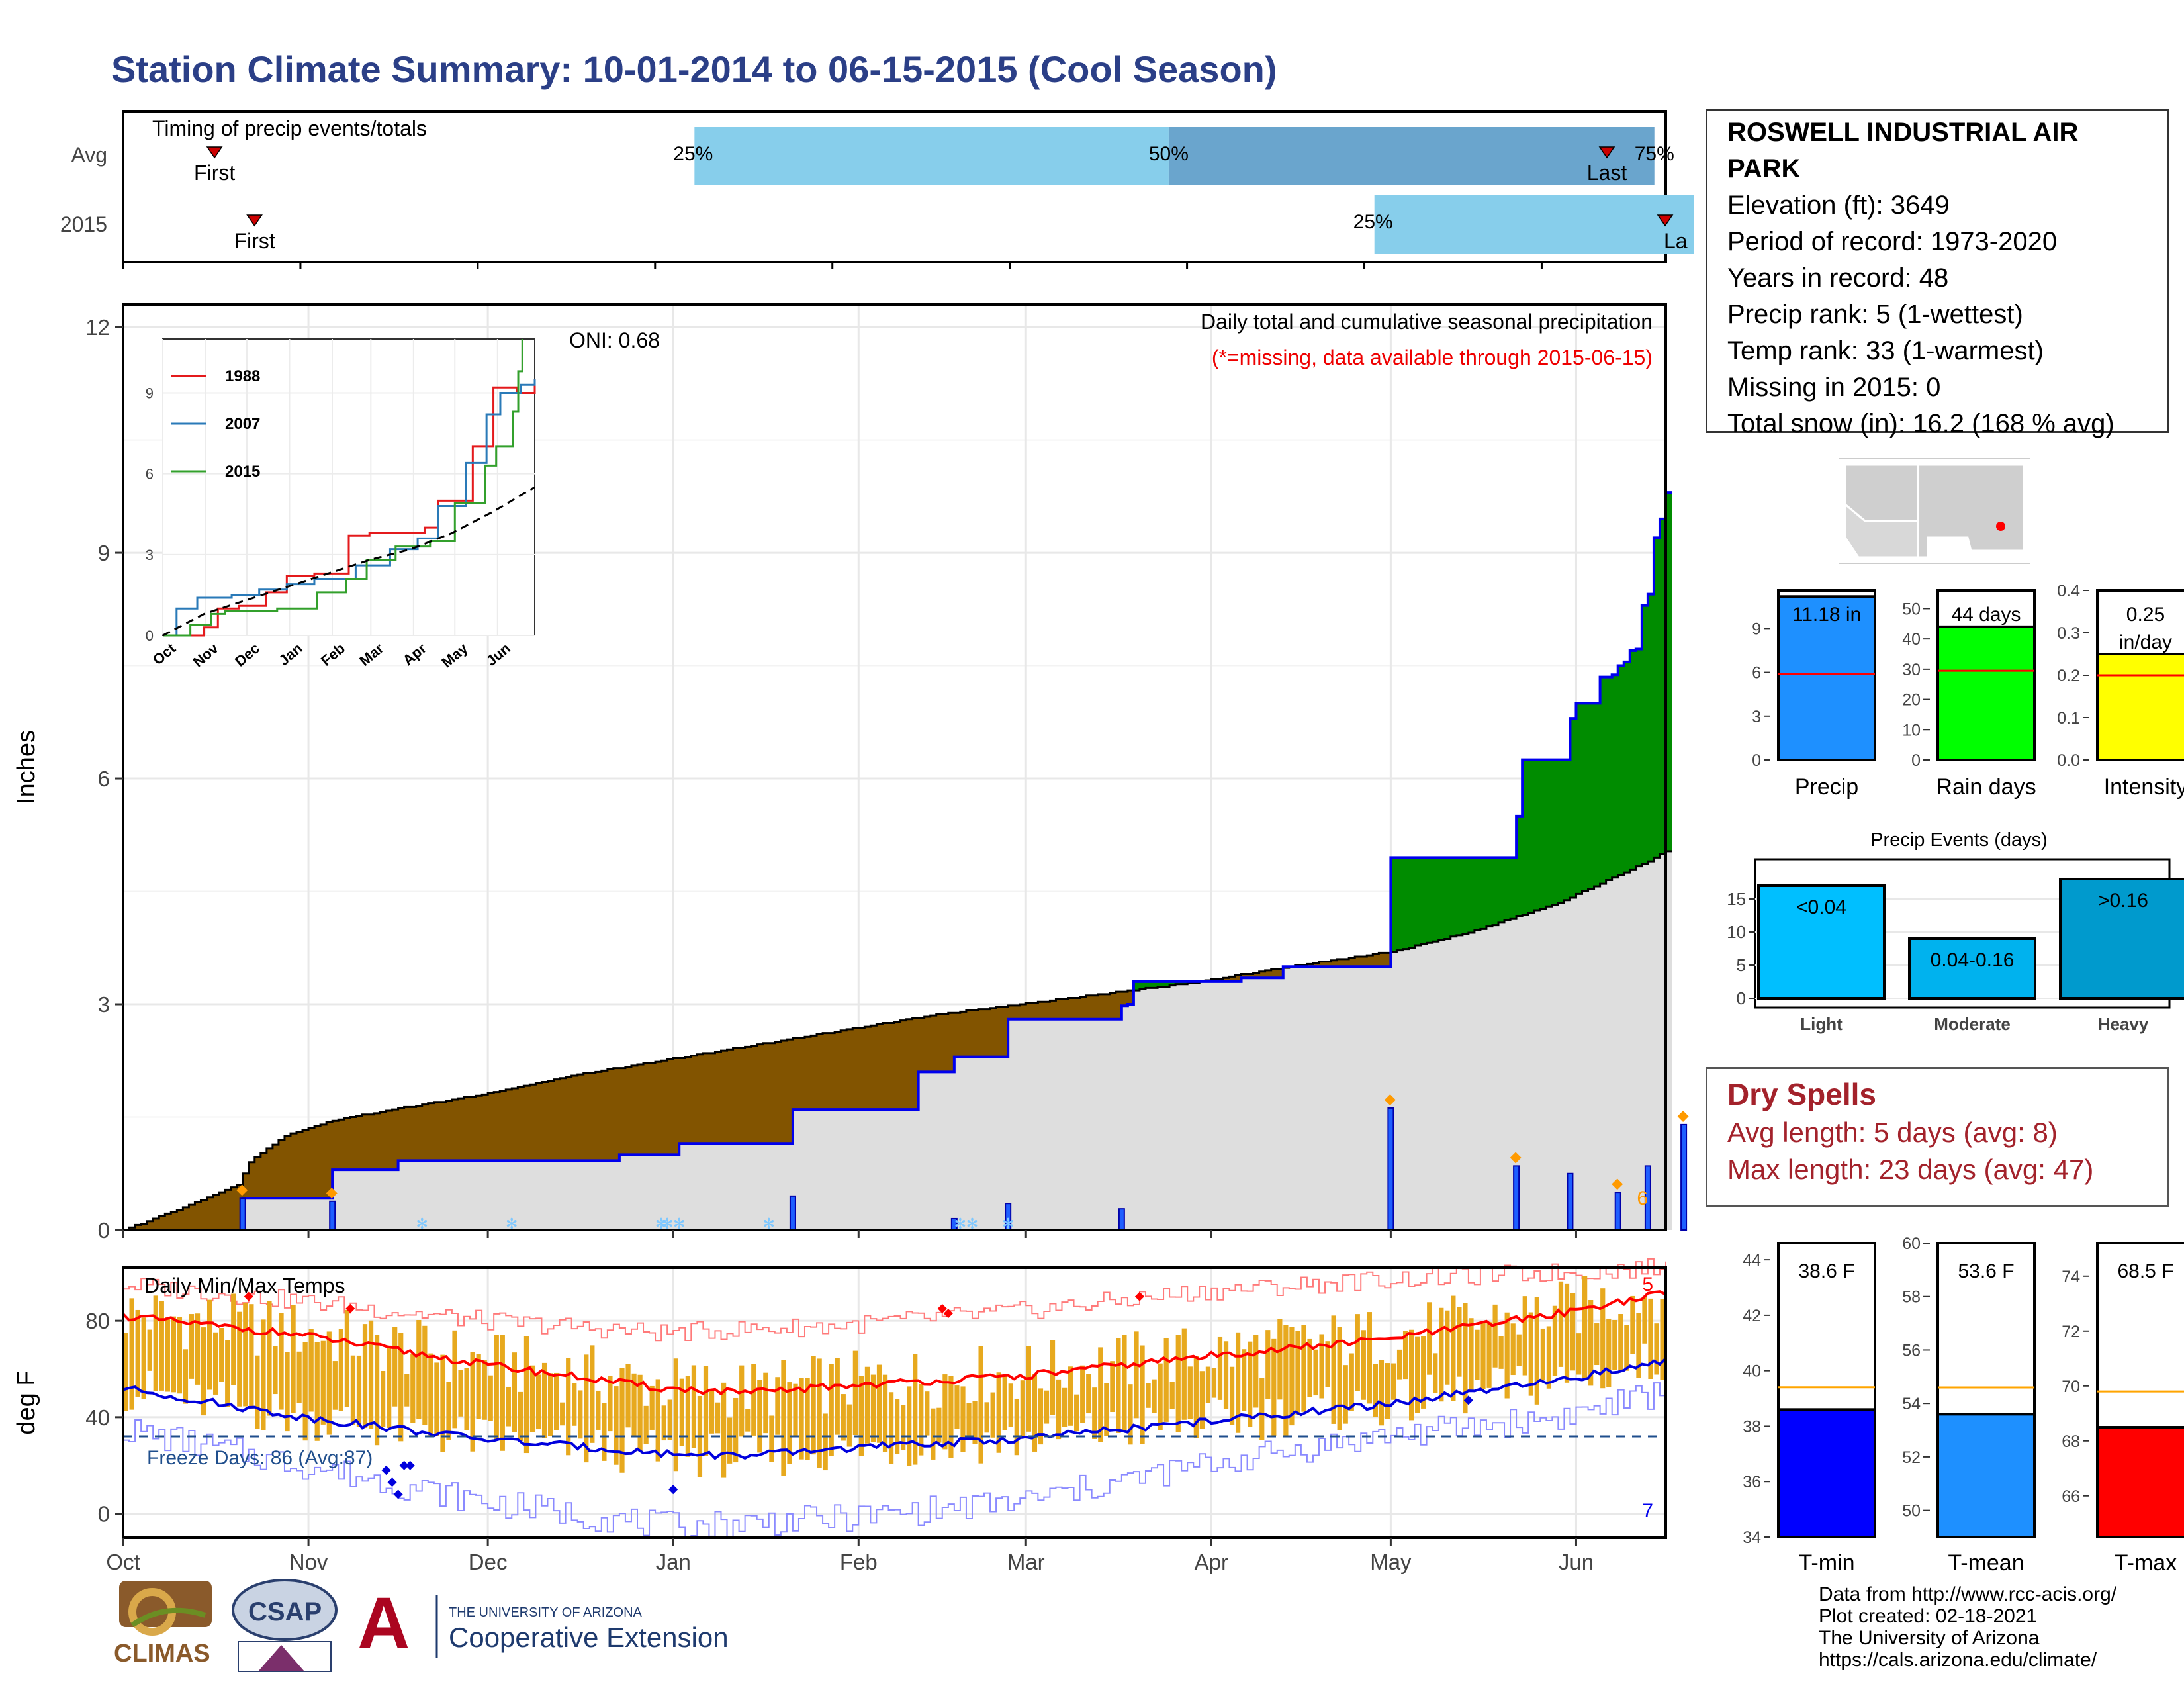 This screenshot has width=2184, height=1688. I want to click on inset-legend-label-2015: 2015, so click(242, 472).